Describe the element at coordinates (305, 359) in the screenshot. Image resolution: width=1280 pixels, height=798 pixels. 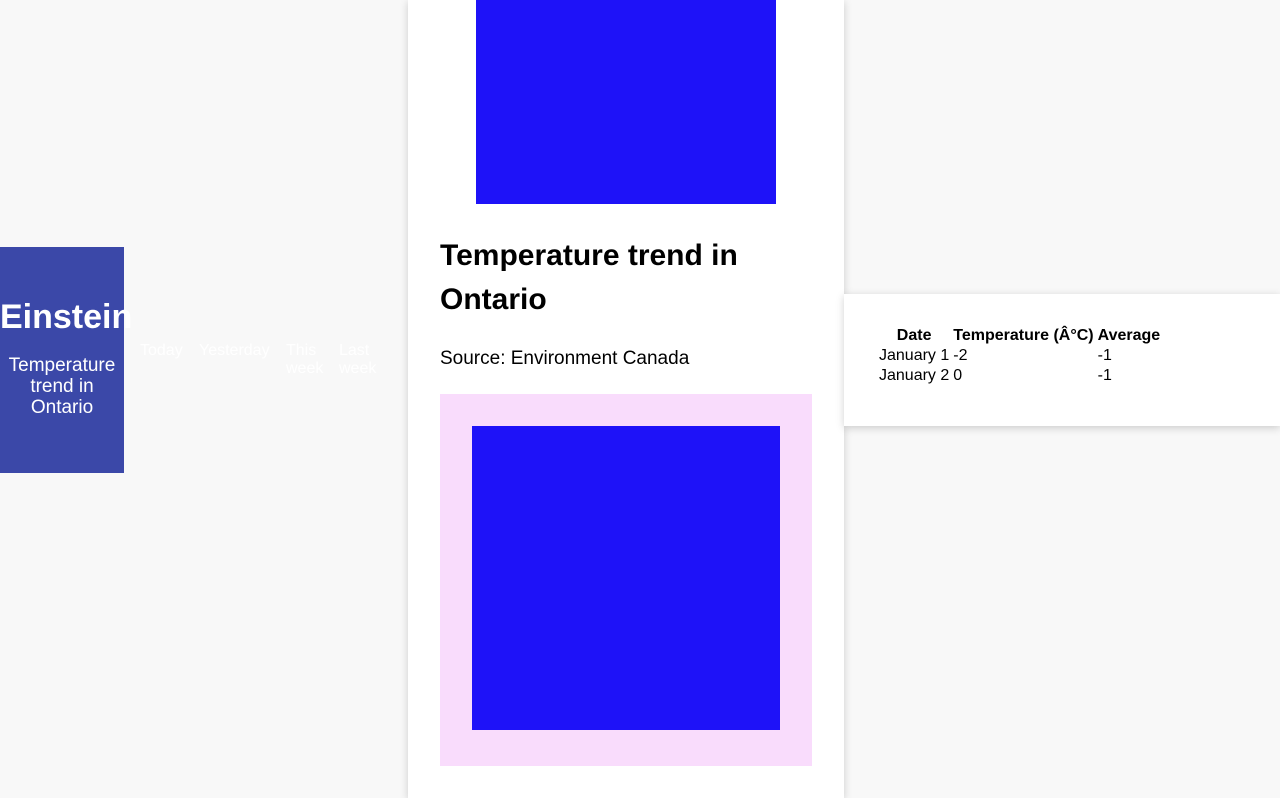
I see `nav-item-this-week: This week` at that location.